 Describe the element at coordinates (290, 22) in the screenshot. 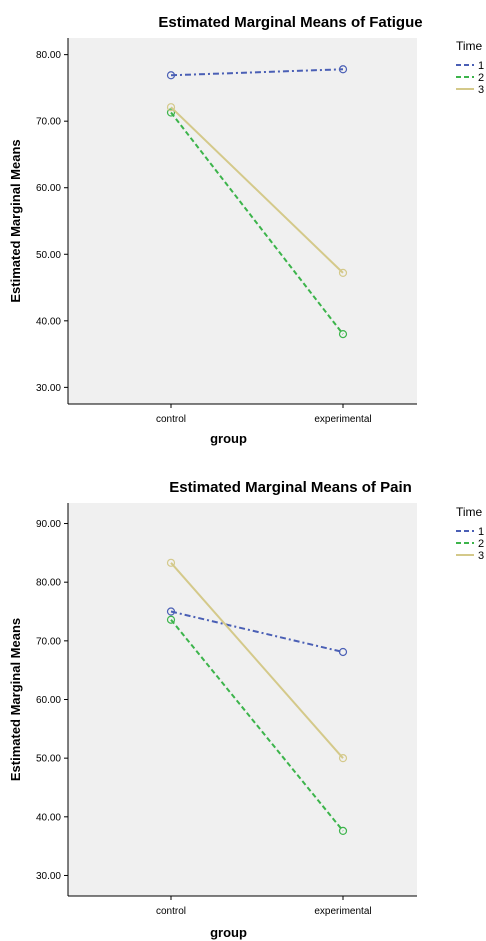

I see `chart-title: Estimated Marginal Means of Fatigue` at that location.